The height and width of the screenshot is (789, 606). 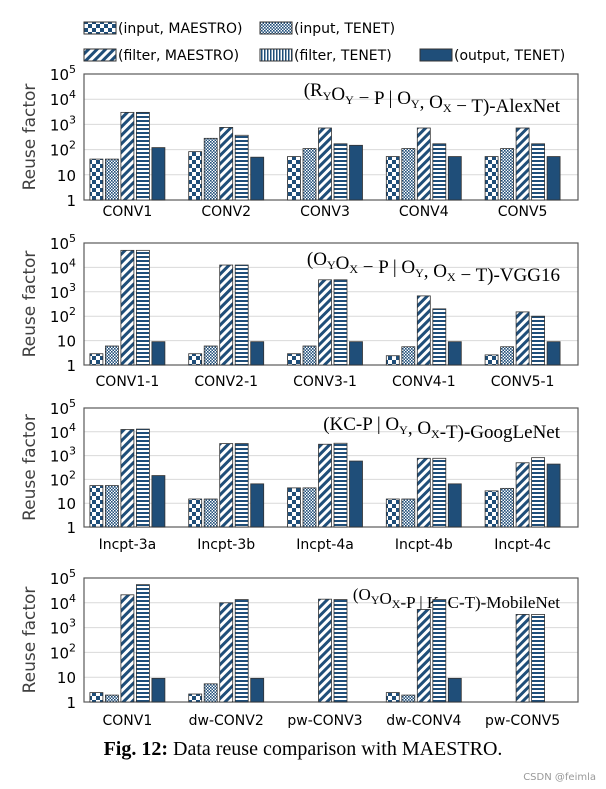 I want to click on legend-label: (filter, TENET), so click(x=343, y=56).